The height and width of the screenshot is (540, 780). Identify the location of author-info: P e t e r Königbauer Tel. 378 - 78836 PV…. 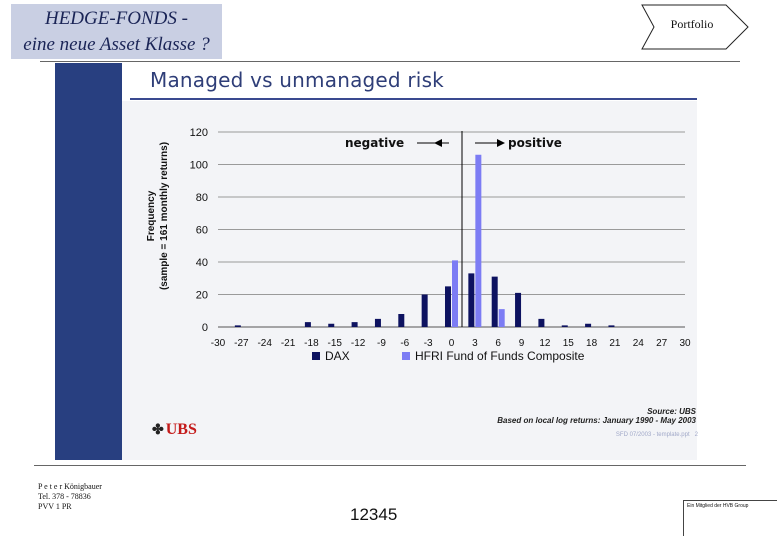
(70, 497).